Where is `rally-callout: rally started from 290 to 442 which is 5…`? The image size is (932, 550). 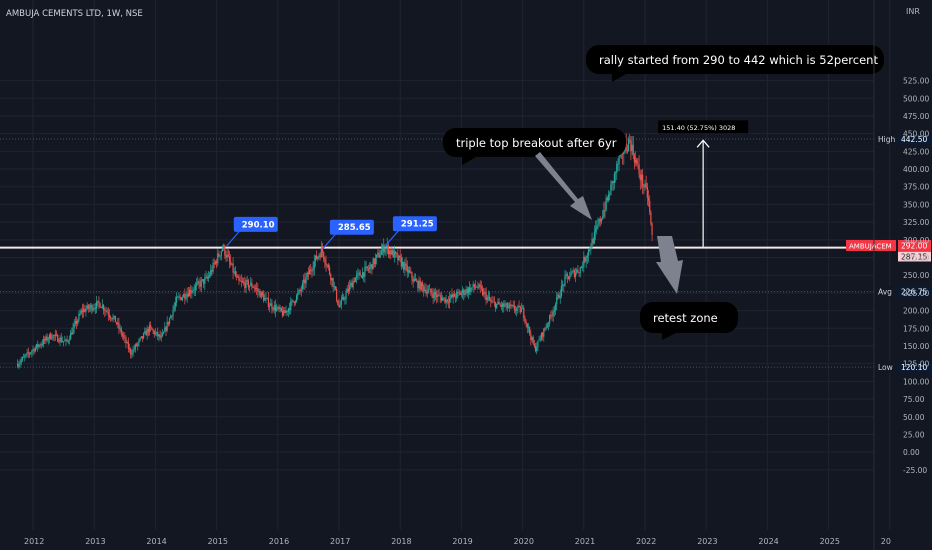 rally-callout: rally started from 290 to 442 which is 5… is located at coordinates (735, 63).